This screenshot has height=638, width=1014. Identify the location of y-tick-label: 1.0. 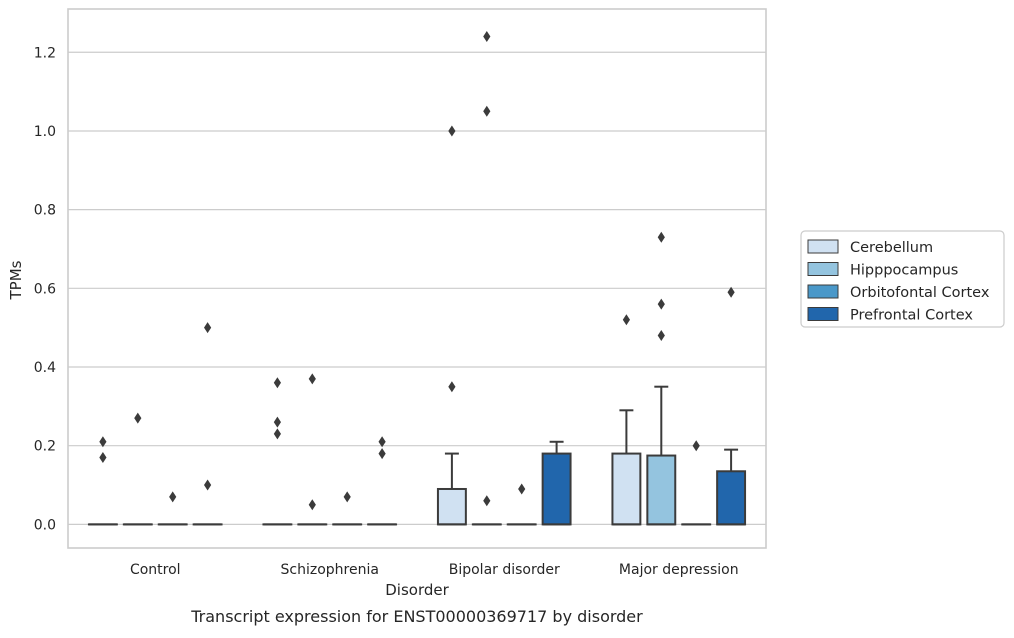
(45, 132).